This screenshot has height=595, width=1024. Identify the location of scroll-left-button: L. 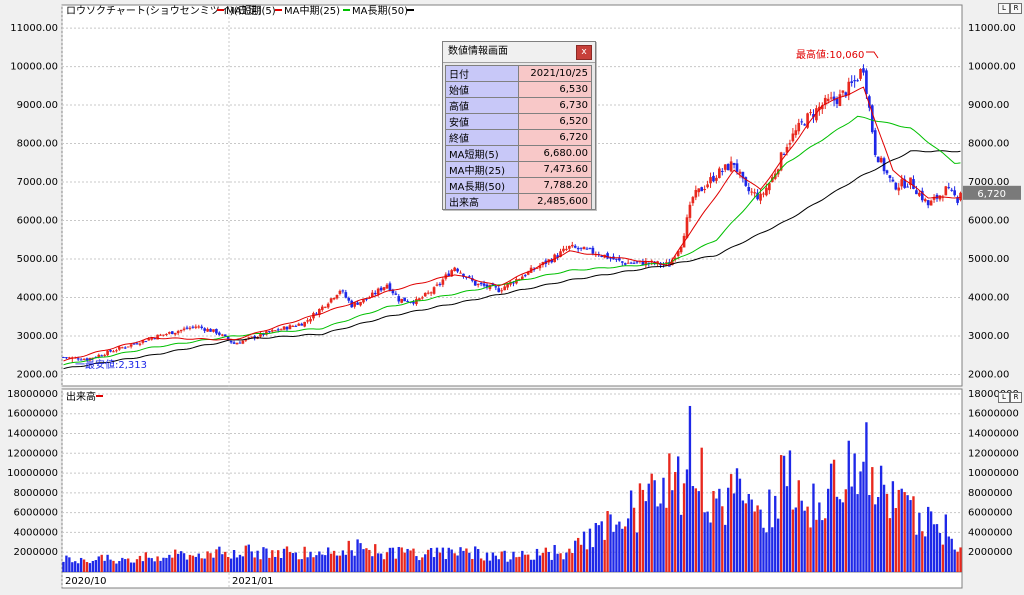
(1004, 8).